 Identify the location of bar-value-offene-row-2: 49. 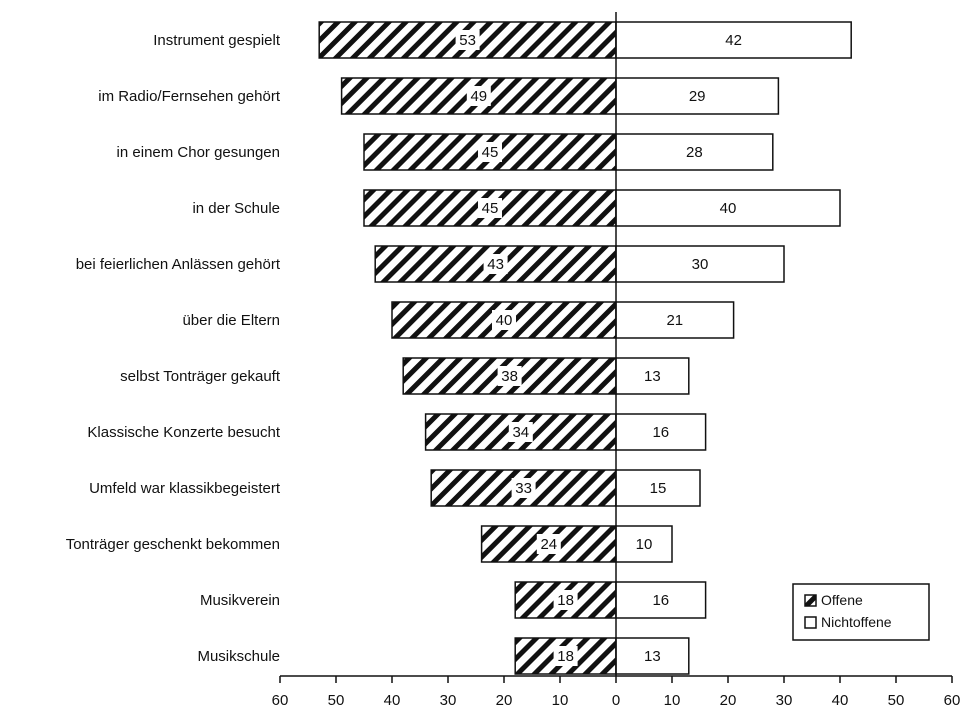
(478, 96).